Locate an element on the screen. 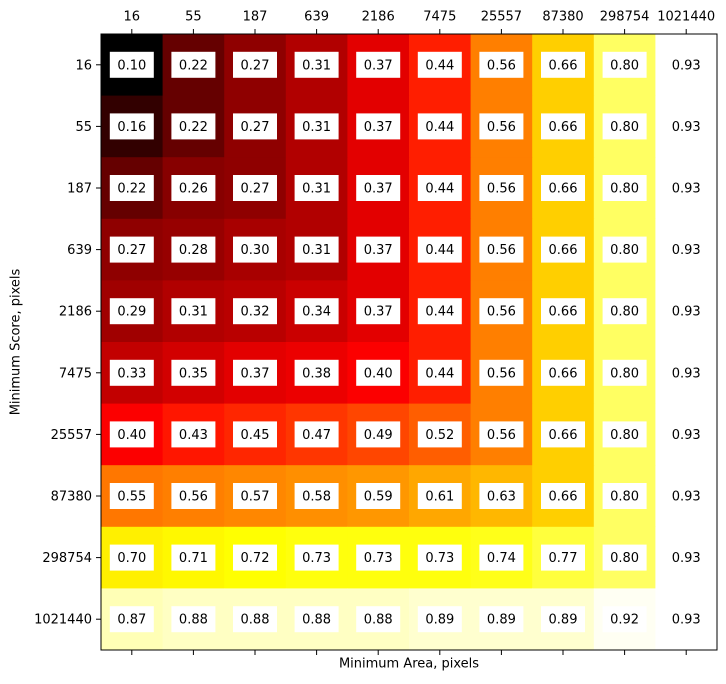 Image resolution: width=726 pixels, height=684 pixels. y-tick-label: 298754 is located at coordinates (67, 558).